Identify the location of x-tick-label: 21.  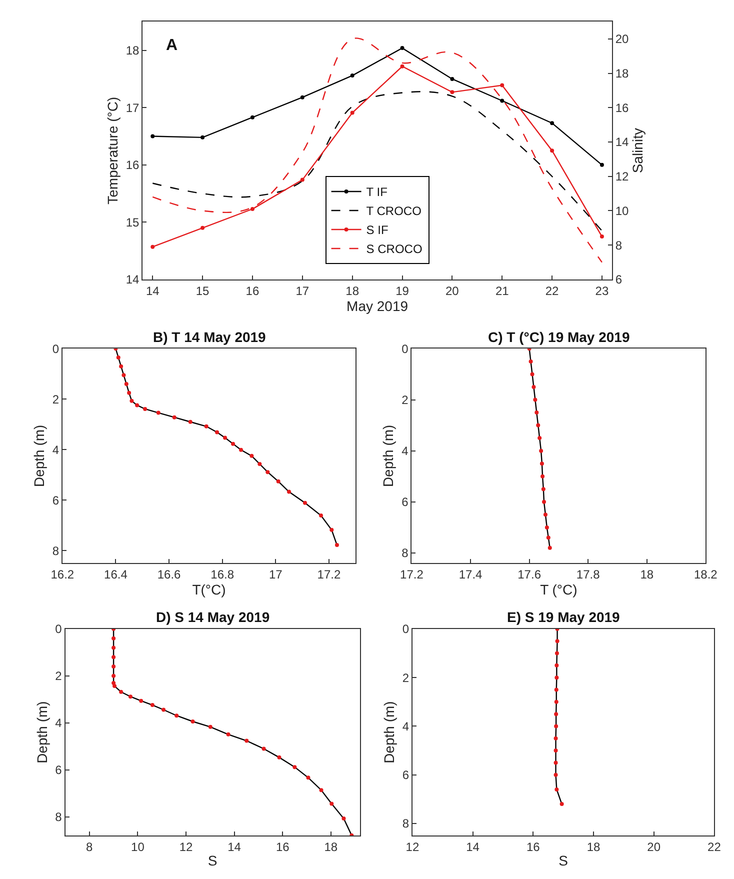
(502, 291).